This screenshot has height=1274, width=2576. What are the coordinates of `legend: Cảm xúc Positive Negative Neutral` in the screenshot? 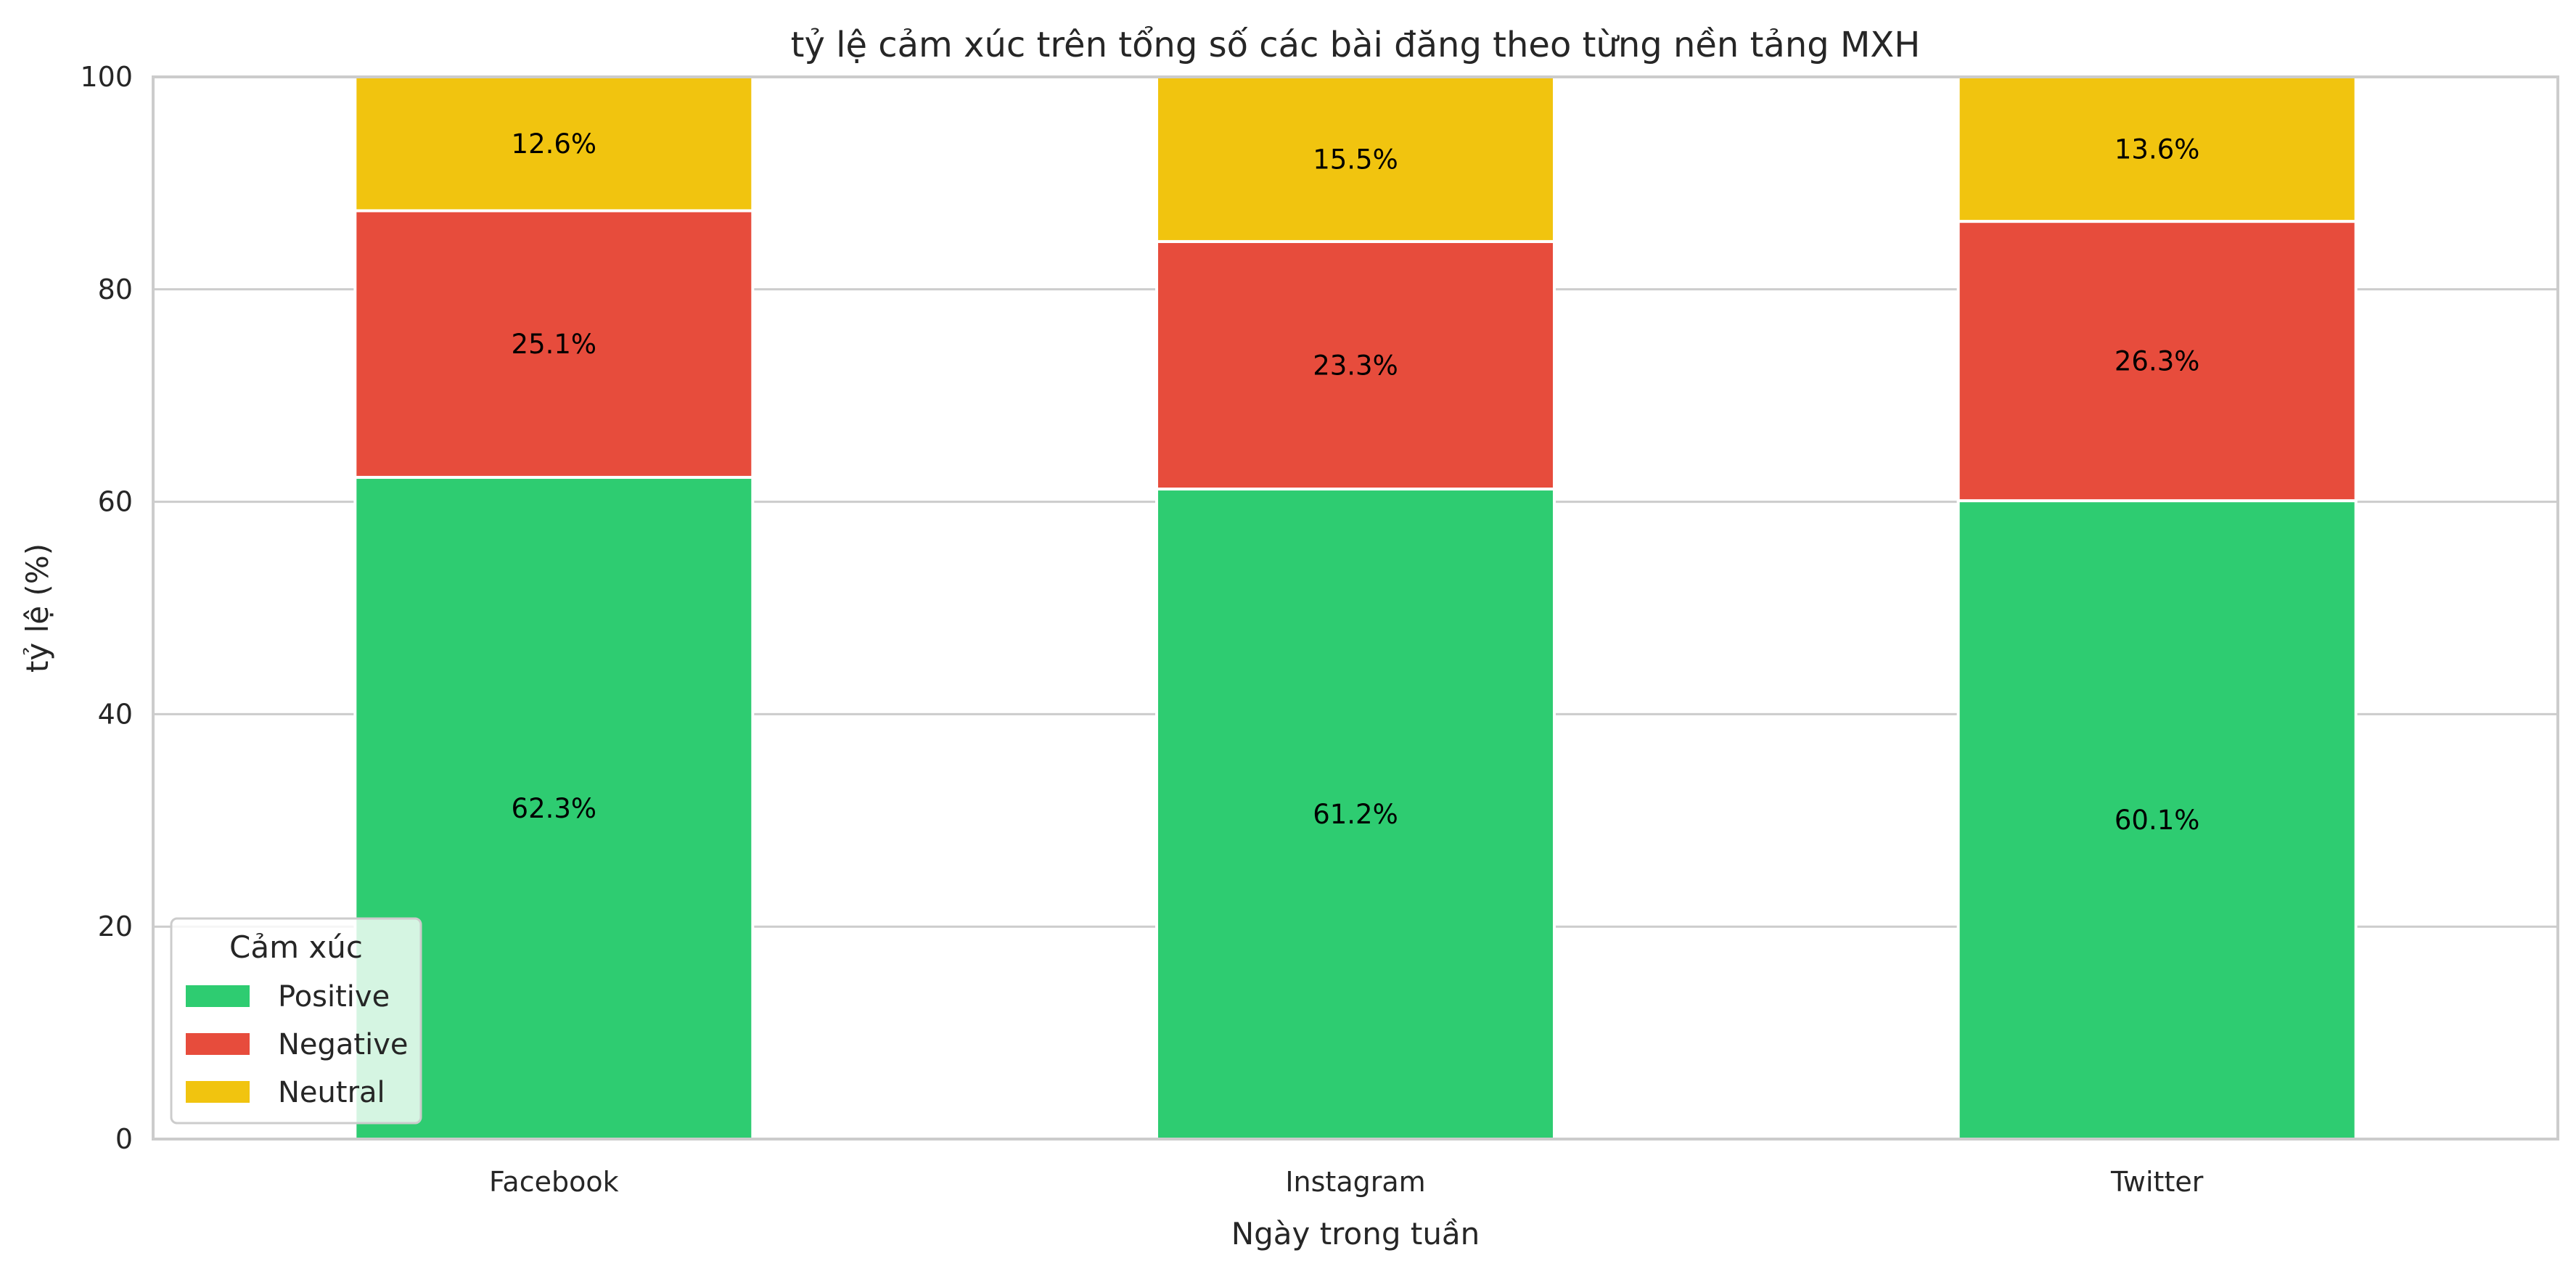 It's located at (296, 1021).